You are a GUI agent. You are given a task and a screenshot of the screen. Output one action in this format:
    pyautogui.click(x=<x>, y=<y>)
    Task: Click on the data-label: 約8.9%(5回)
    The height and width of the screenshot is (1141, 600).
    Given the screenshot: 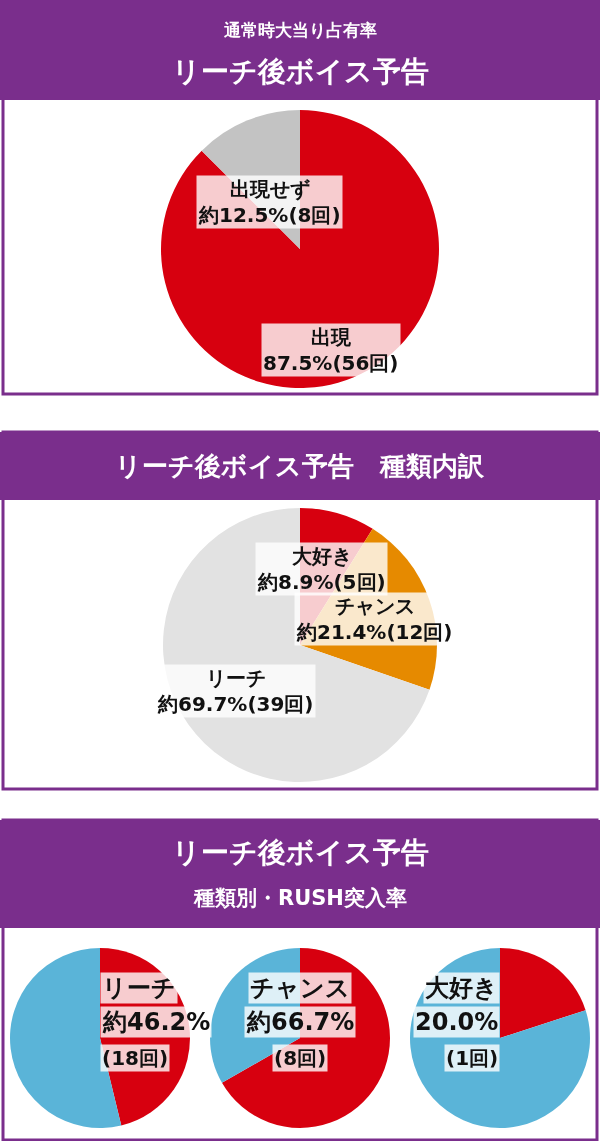 What is the action you would take?
    pyautogui.click(x=321, y=582)
    